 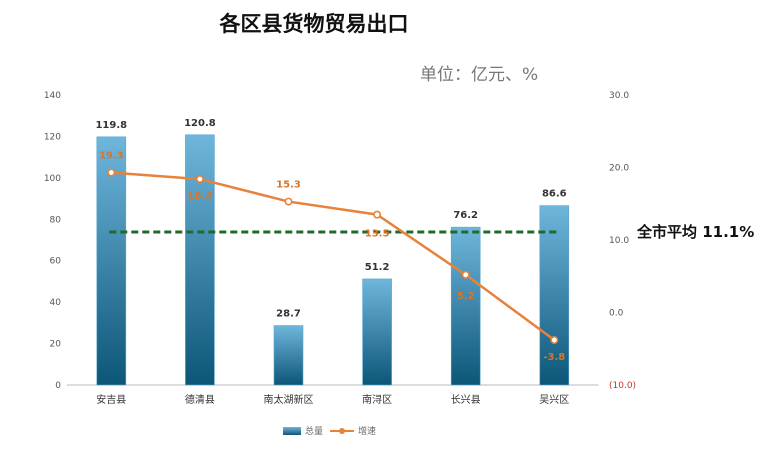 What do you see at coordinates (377, 267) in the screenshot?
I see `bar-data-label: 51.2` at bounding box center [377, 267].